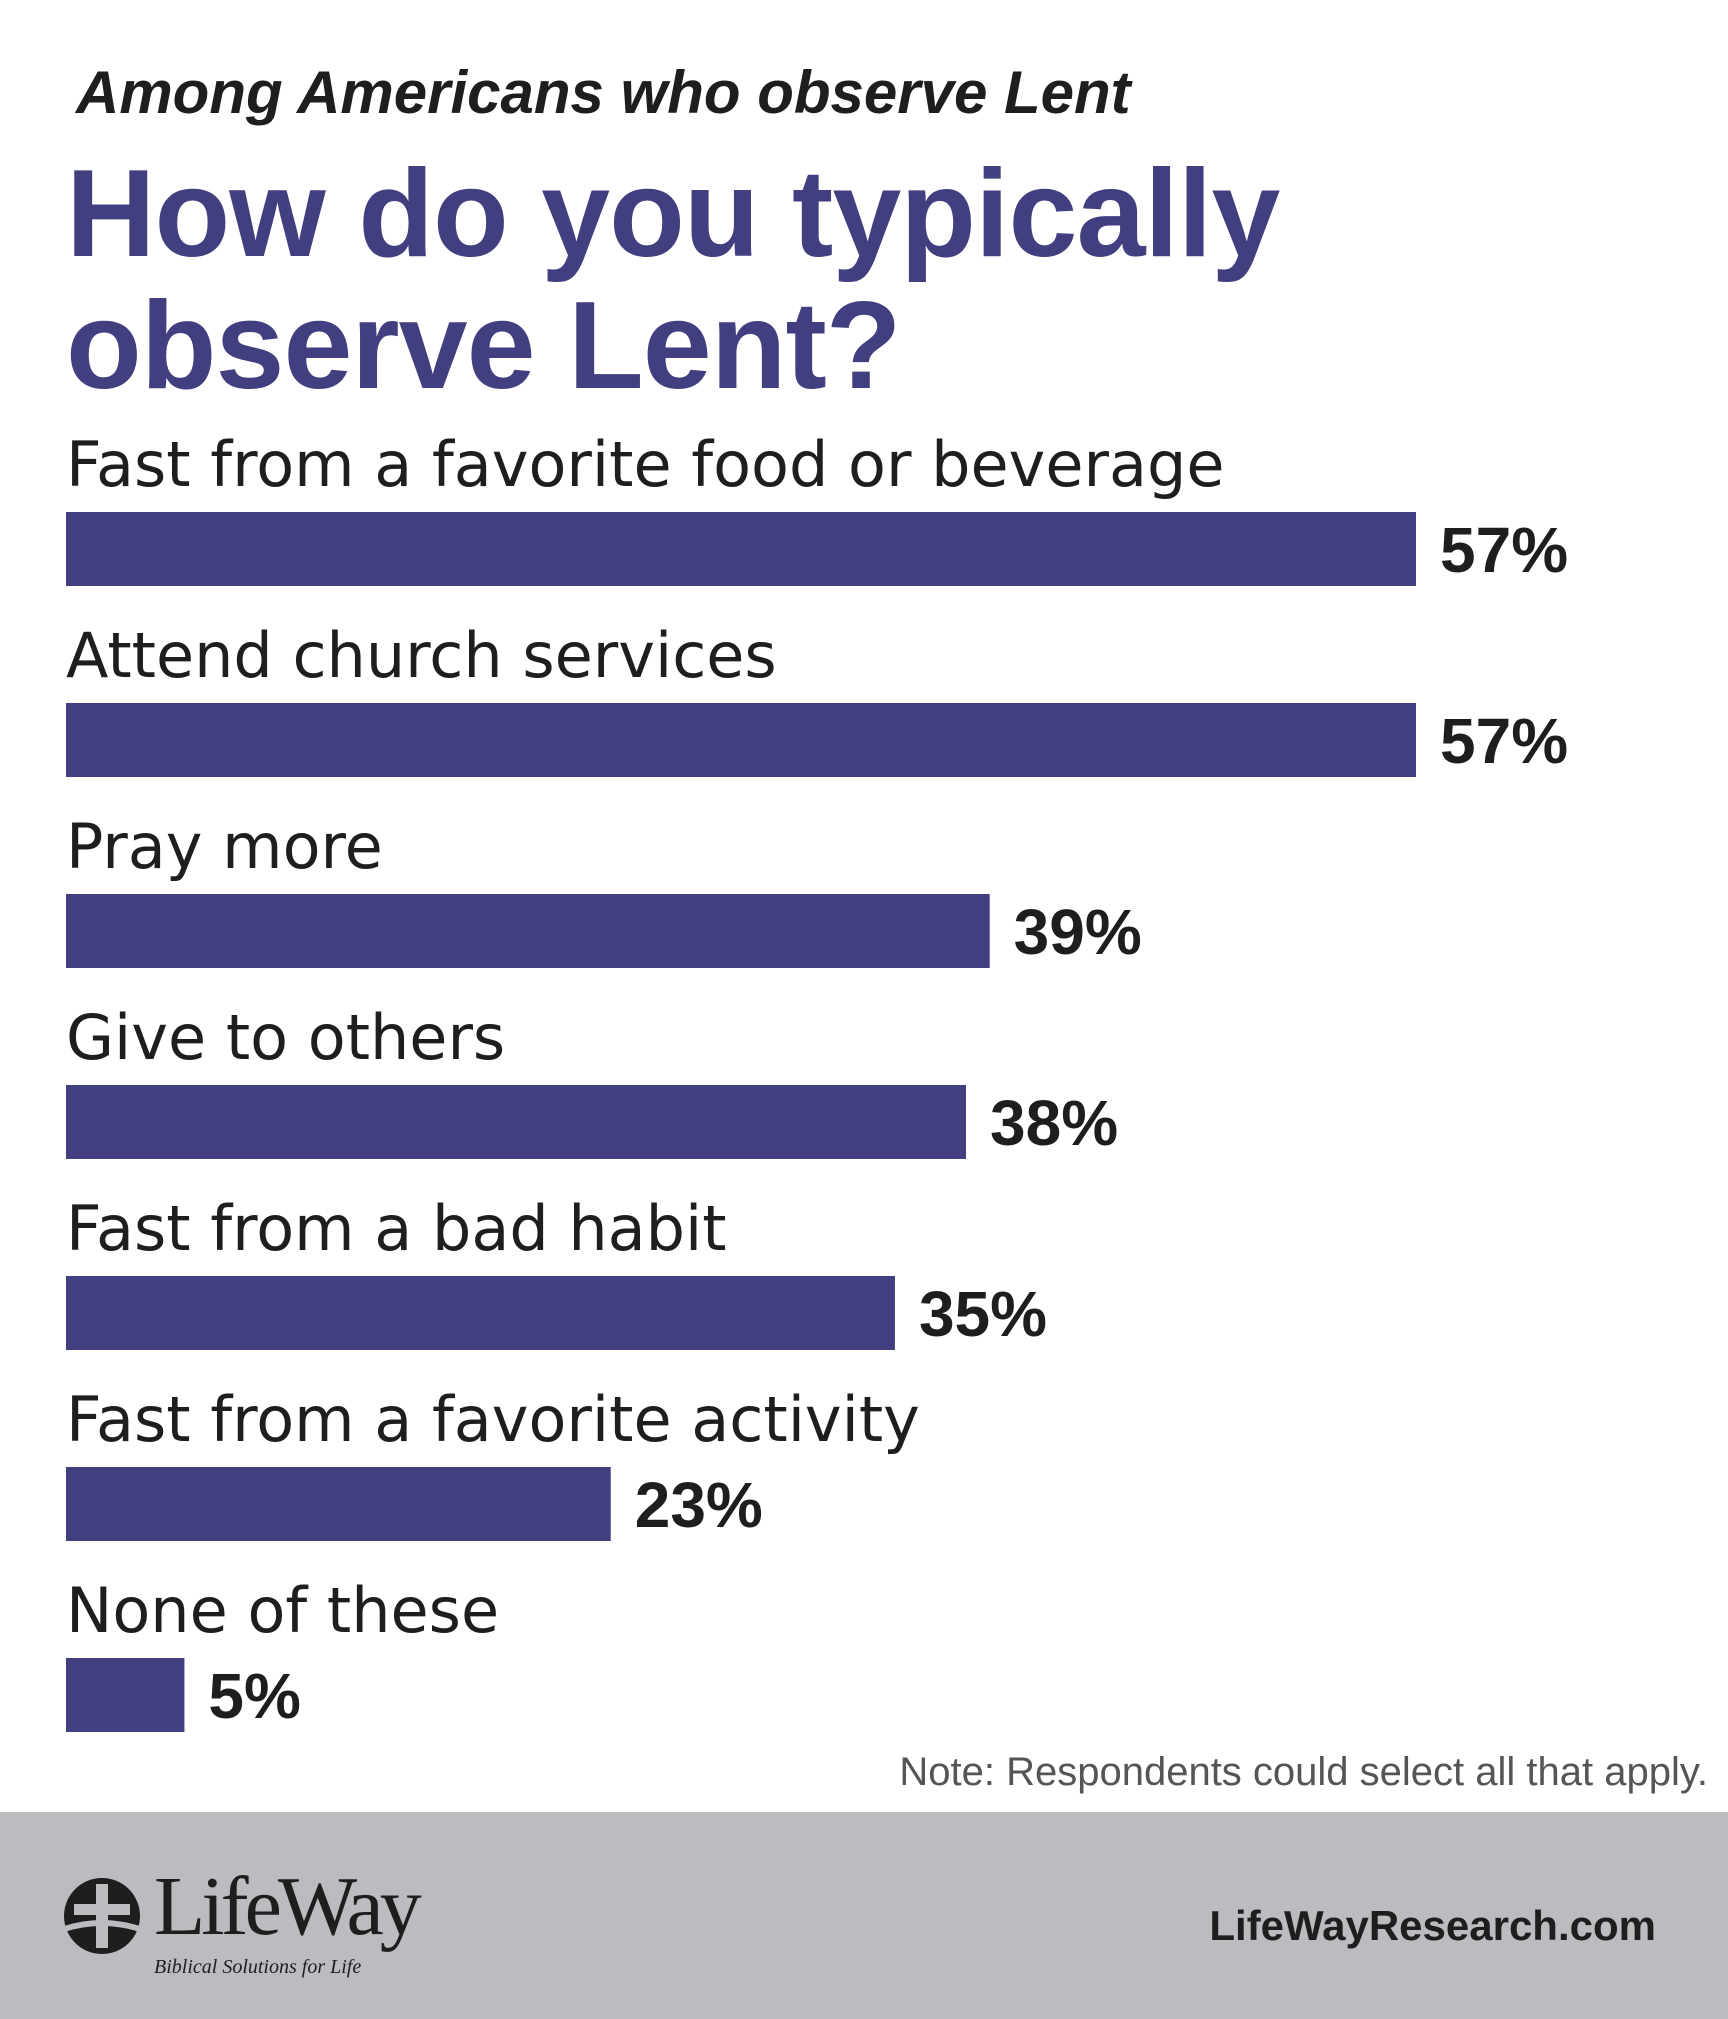  What do you see at coordinates (699, 1505) in the screenshot?
I see `value-label: 23%` at bounding box center [699, 1505].